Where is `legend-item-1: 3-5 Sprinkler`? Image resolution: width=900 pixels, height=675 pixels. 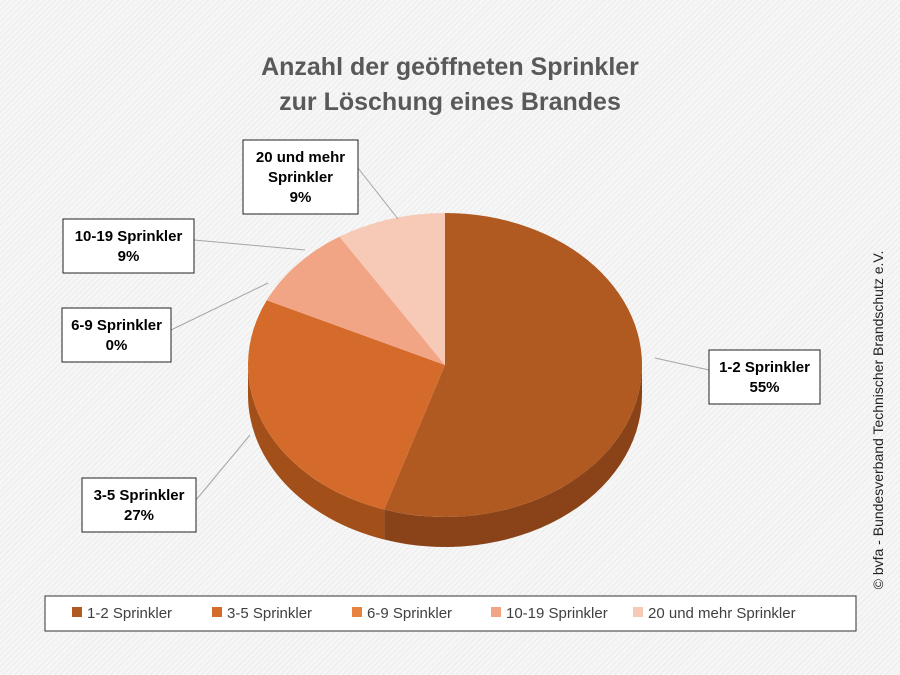
legend-item-1: 3-5 Sprinkler is located at coordinates (262, 613).